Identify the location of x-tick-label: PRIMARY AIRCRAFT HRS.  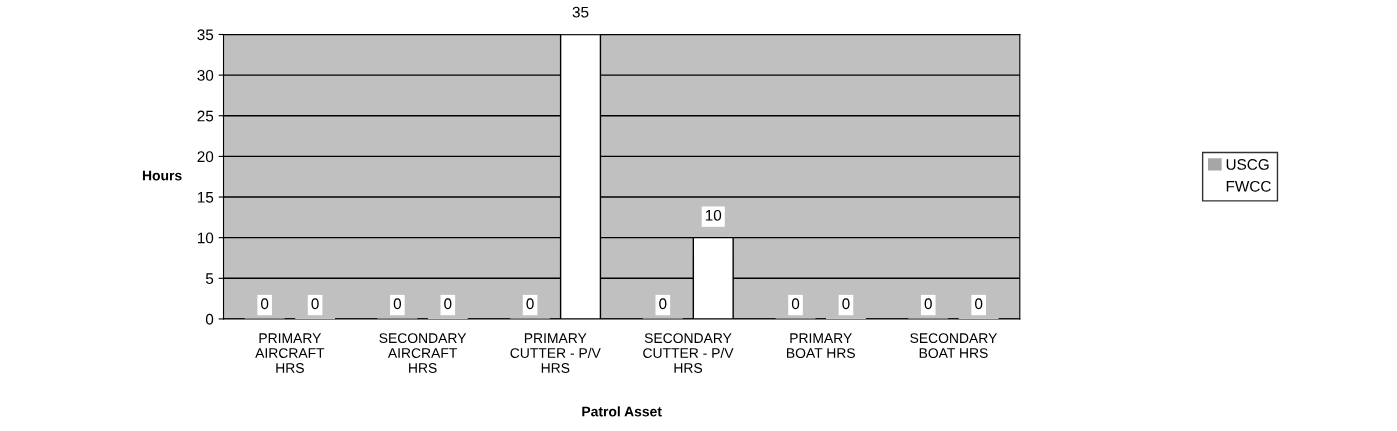
(290, 353).